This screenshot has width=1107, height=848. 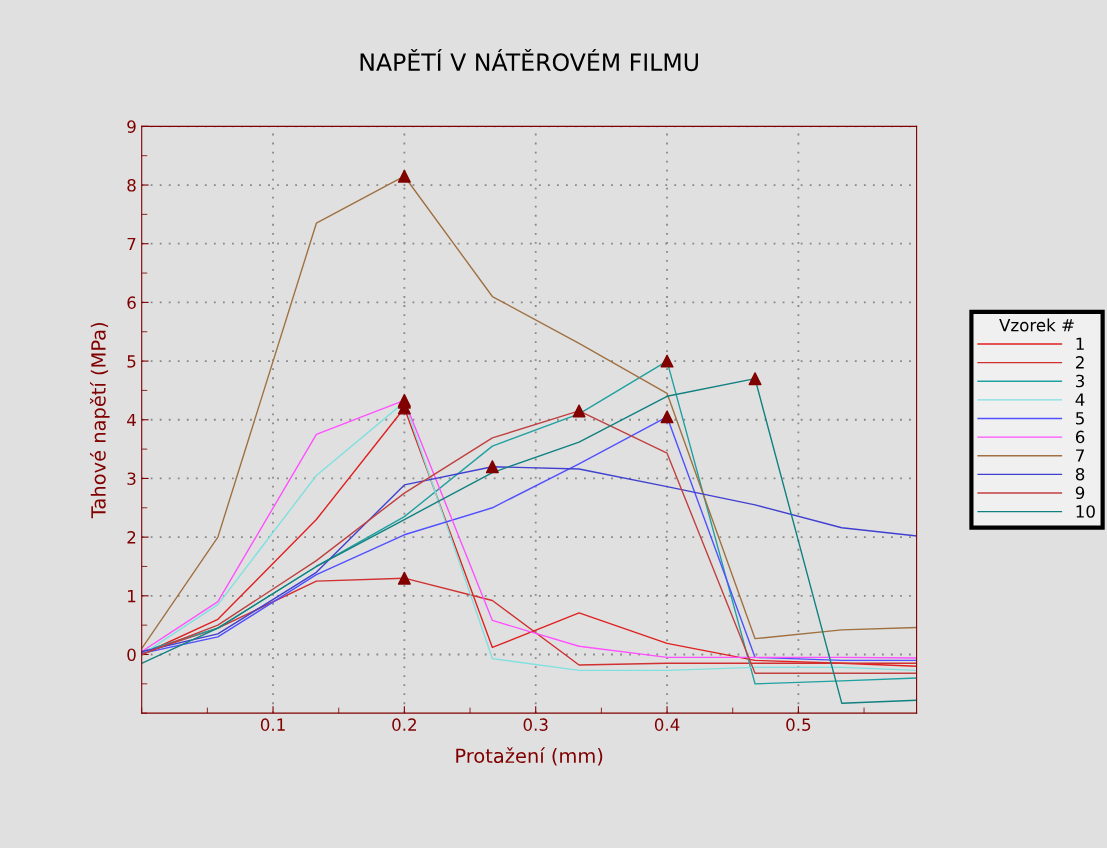 I want to click on x-tick-label: 0.5, so click(x=798, y=724).